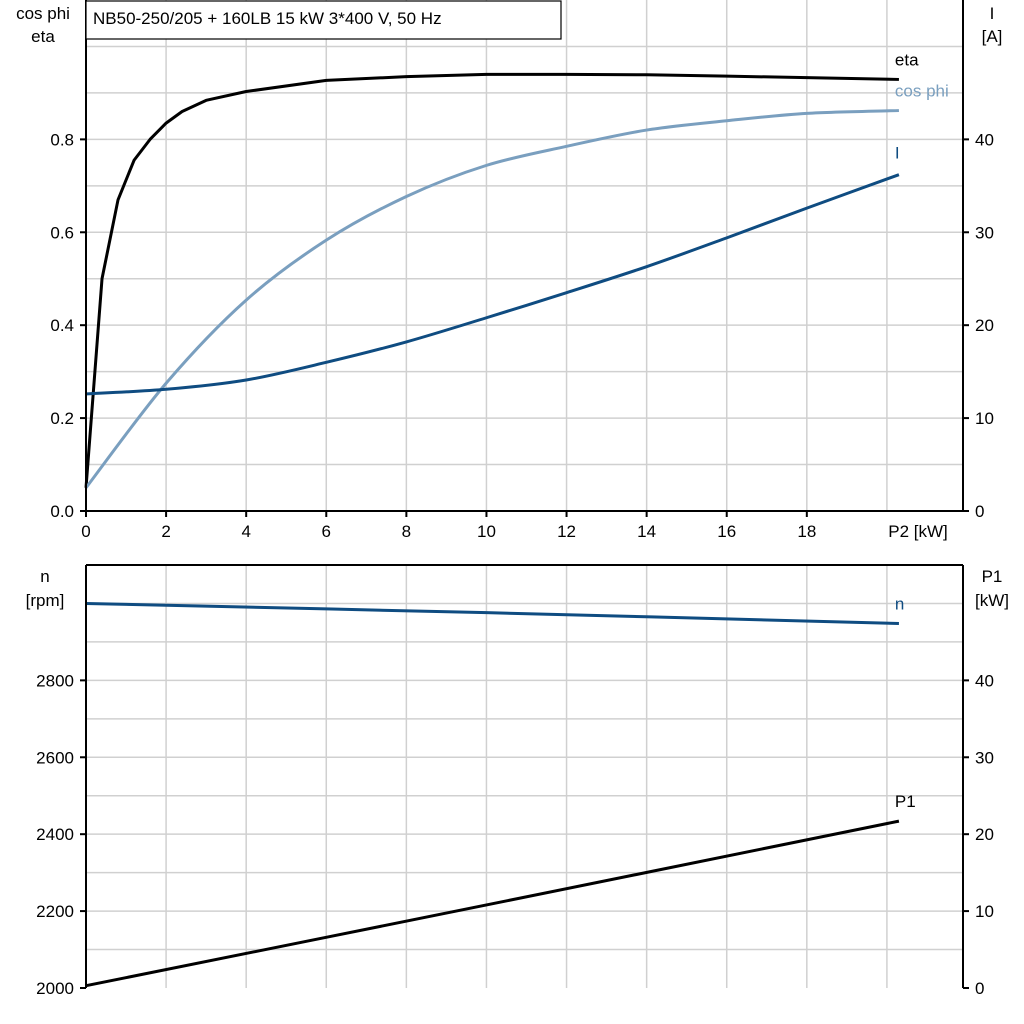 This screenshot has width=1024, height=1024. I want to click on x-tick-label: 2, so click(165, 531).